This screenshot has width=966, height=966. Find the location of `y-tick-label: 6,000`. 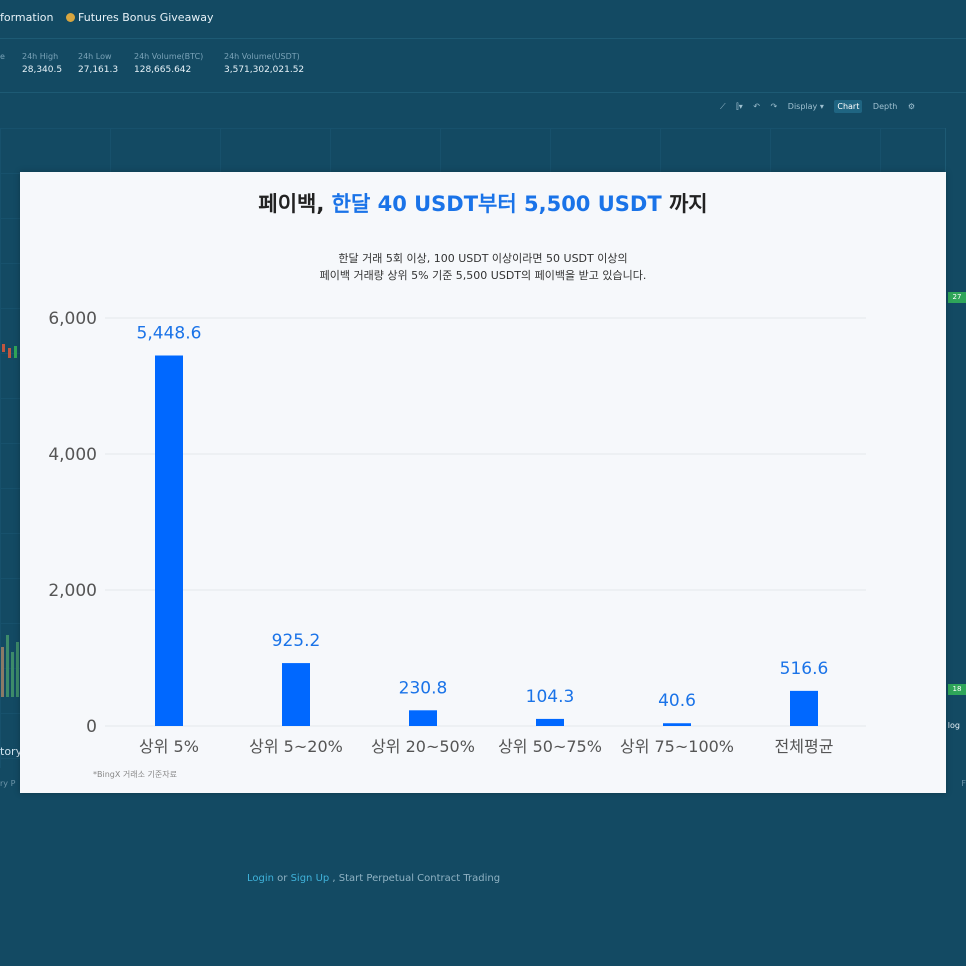

y-tick-label: 6,000 is located at coordinates (72, 319).